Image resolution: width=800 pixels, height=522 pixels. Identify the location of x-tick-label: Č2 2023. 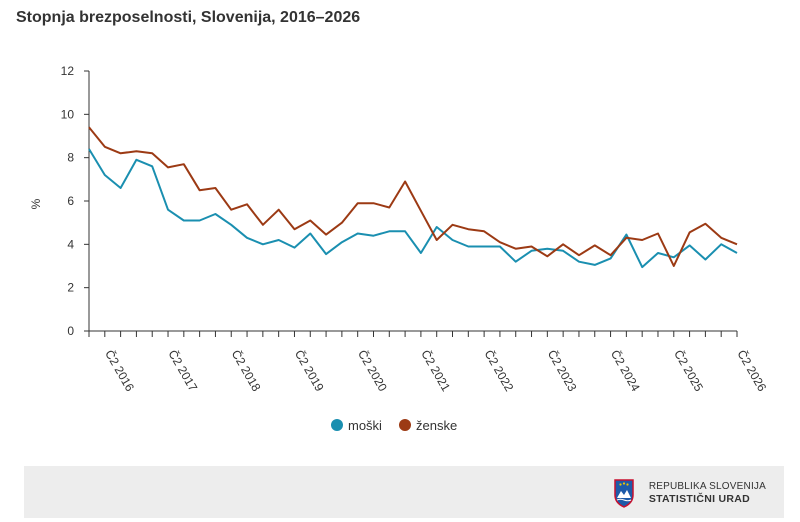
(563, 370).